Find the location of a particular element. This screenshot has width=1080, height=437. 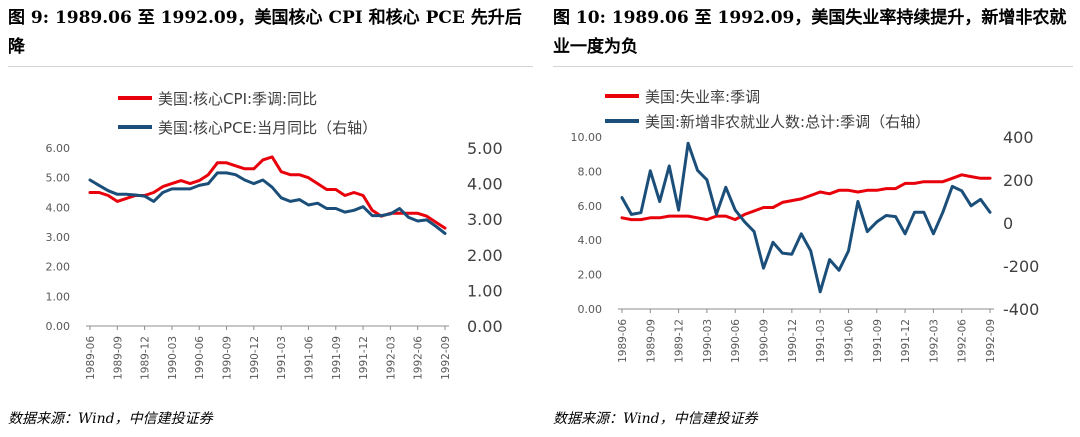

left-chart-series-blue-line is located at coordinates (267, 203).